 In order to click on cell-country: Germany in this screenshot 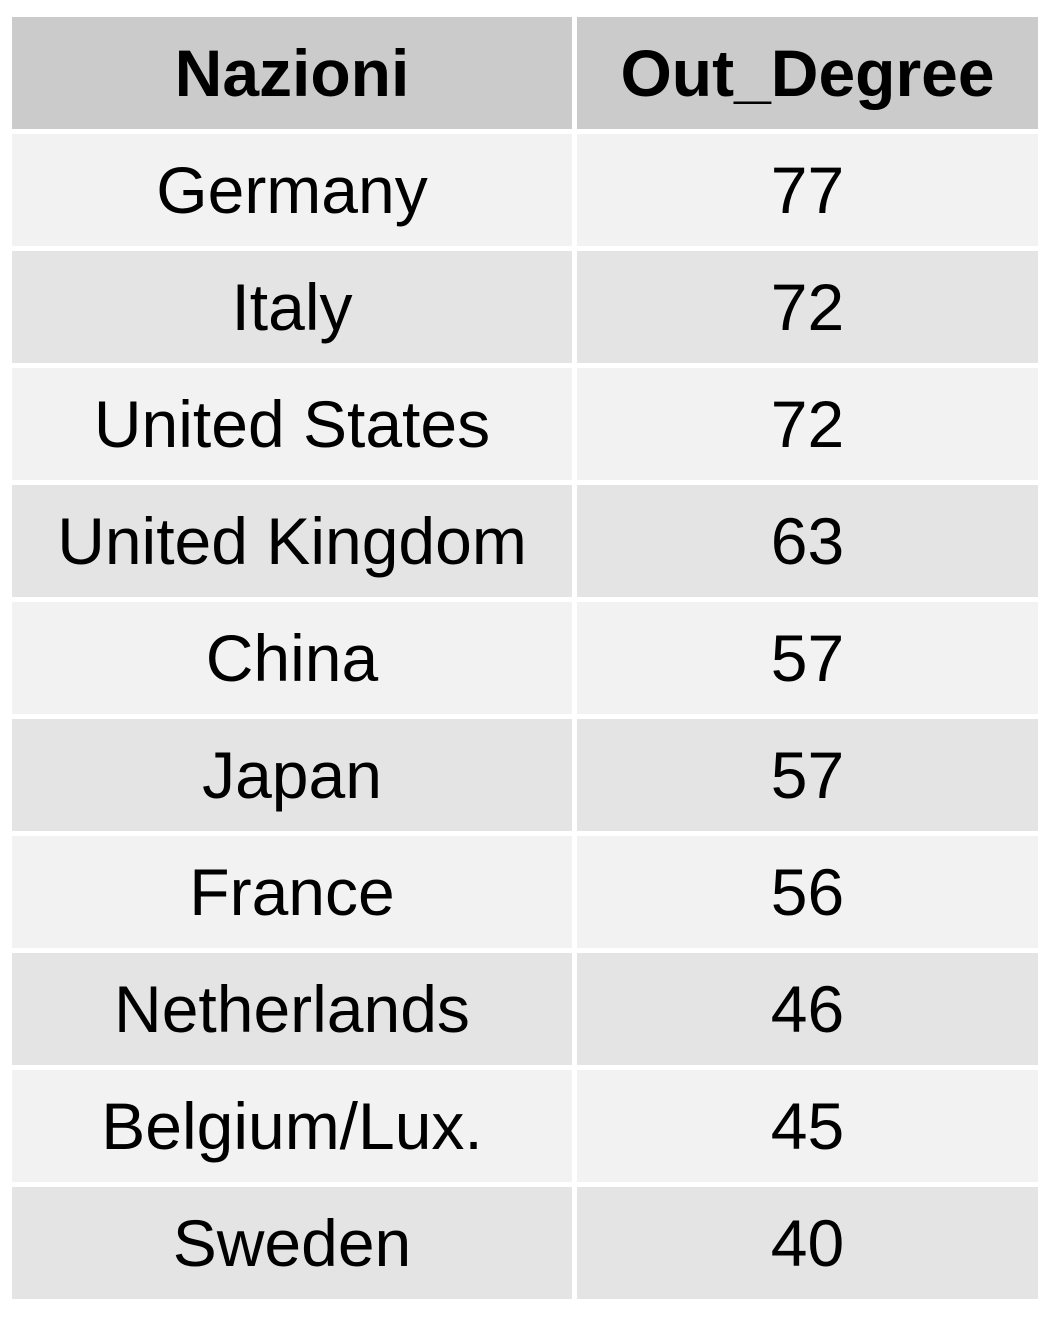, I will do `click(294, 192)`.